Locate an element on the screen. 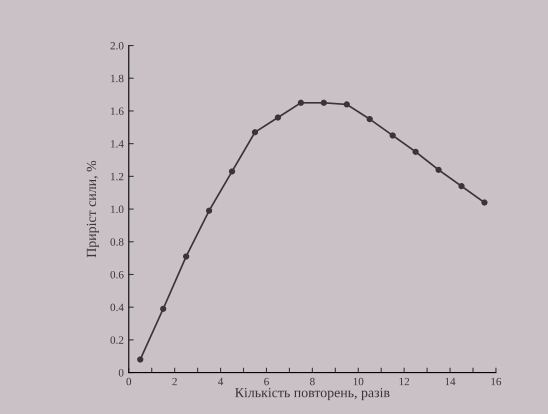  y-tick-label: 0.8 is located at coordinates (117, 242).